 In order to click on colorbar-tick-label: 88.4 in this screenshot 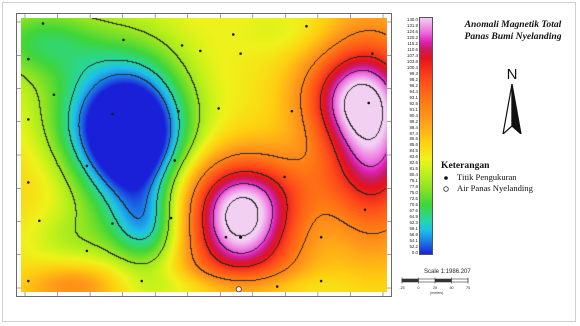, I will do `click(413, 127)`.